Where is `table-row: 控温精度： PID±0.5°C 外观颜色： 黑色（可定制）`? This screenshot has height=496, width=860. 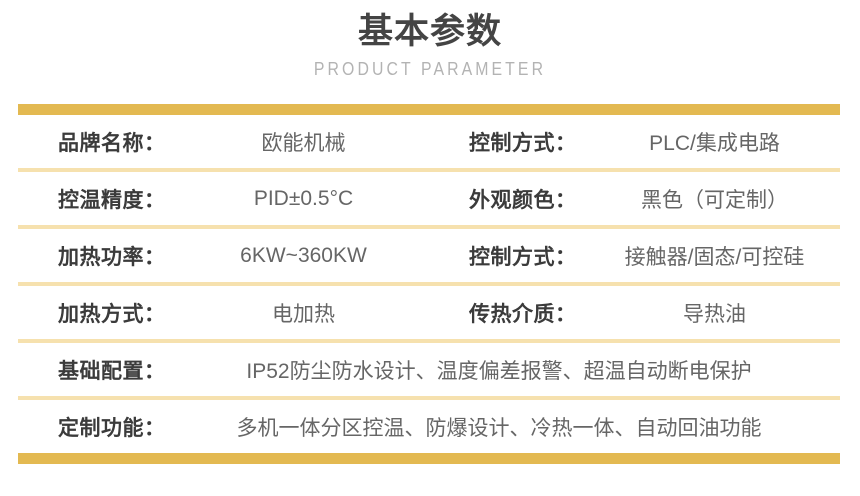 table-row: 控温精度： PID±0.5°C 外观颜色： 黑色（可定制） is located at coordinates (429, 198).